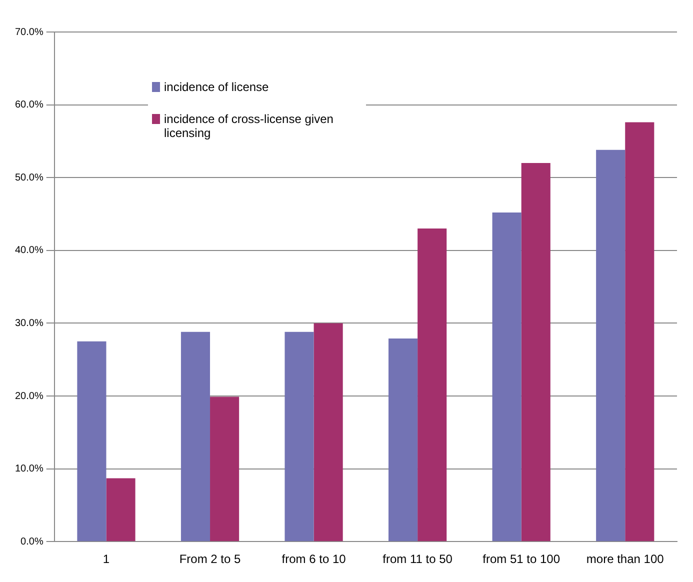 The height and width of the screenshot is (582, 693). Describe the element at coordinates (29, 32) in the screenshot. I see `y-tick-label: 70.0%` at that location.